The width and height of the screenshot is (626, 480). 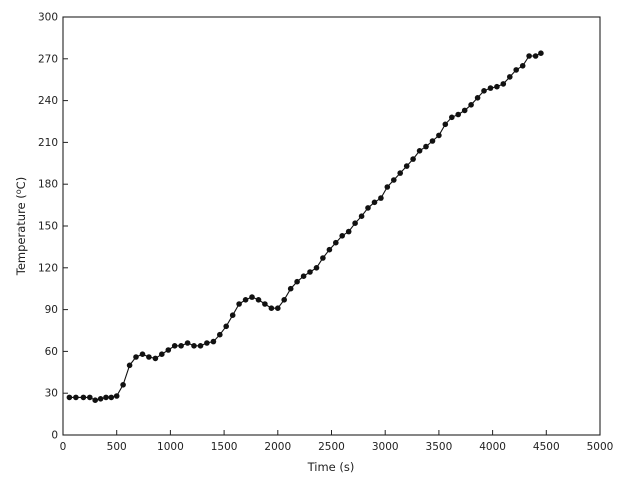 I want to click on x-axis: 0 500 1000 1500 2000 2500 3000 3500 4000 4500 5000, so click(x=337, y=441).